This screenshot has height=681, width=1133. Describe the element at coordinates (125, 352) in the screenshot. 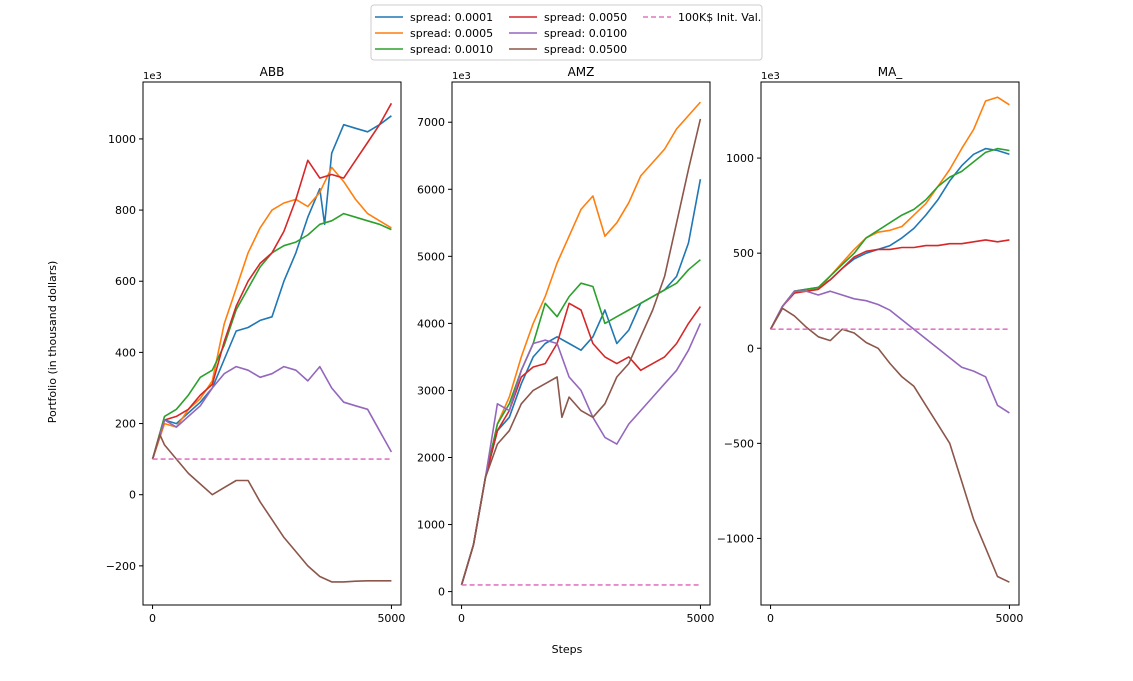

I see `y-tick-label: 400` at that location.